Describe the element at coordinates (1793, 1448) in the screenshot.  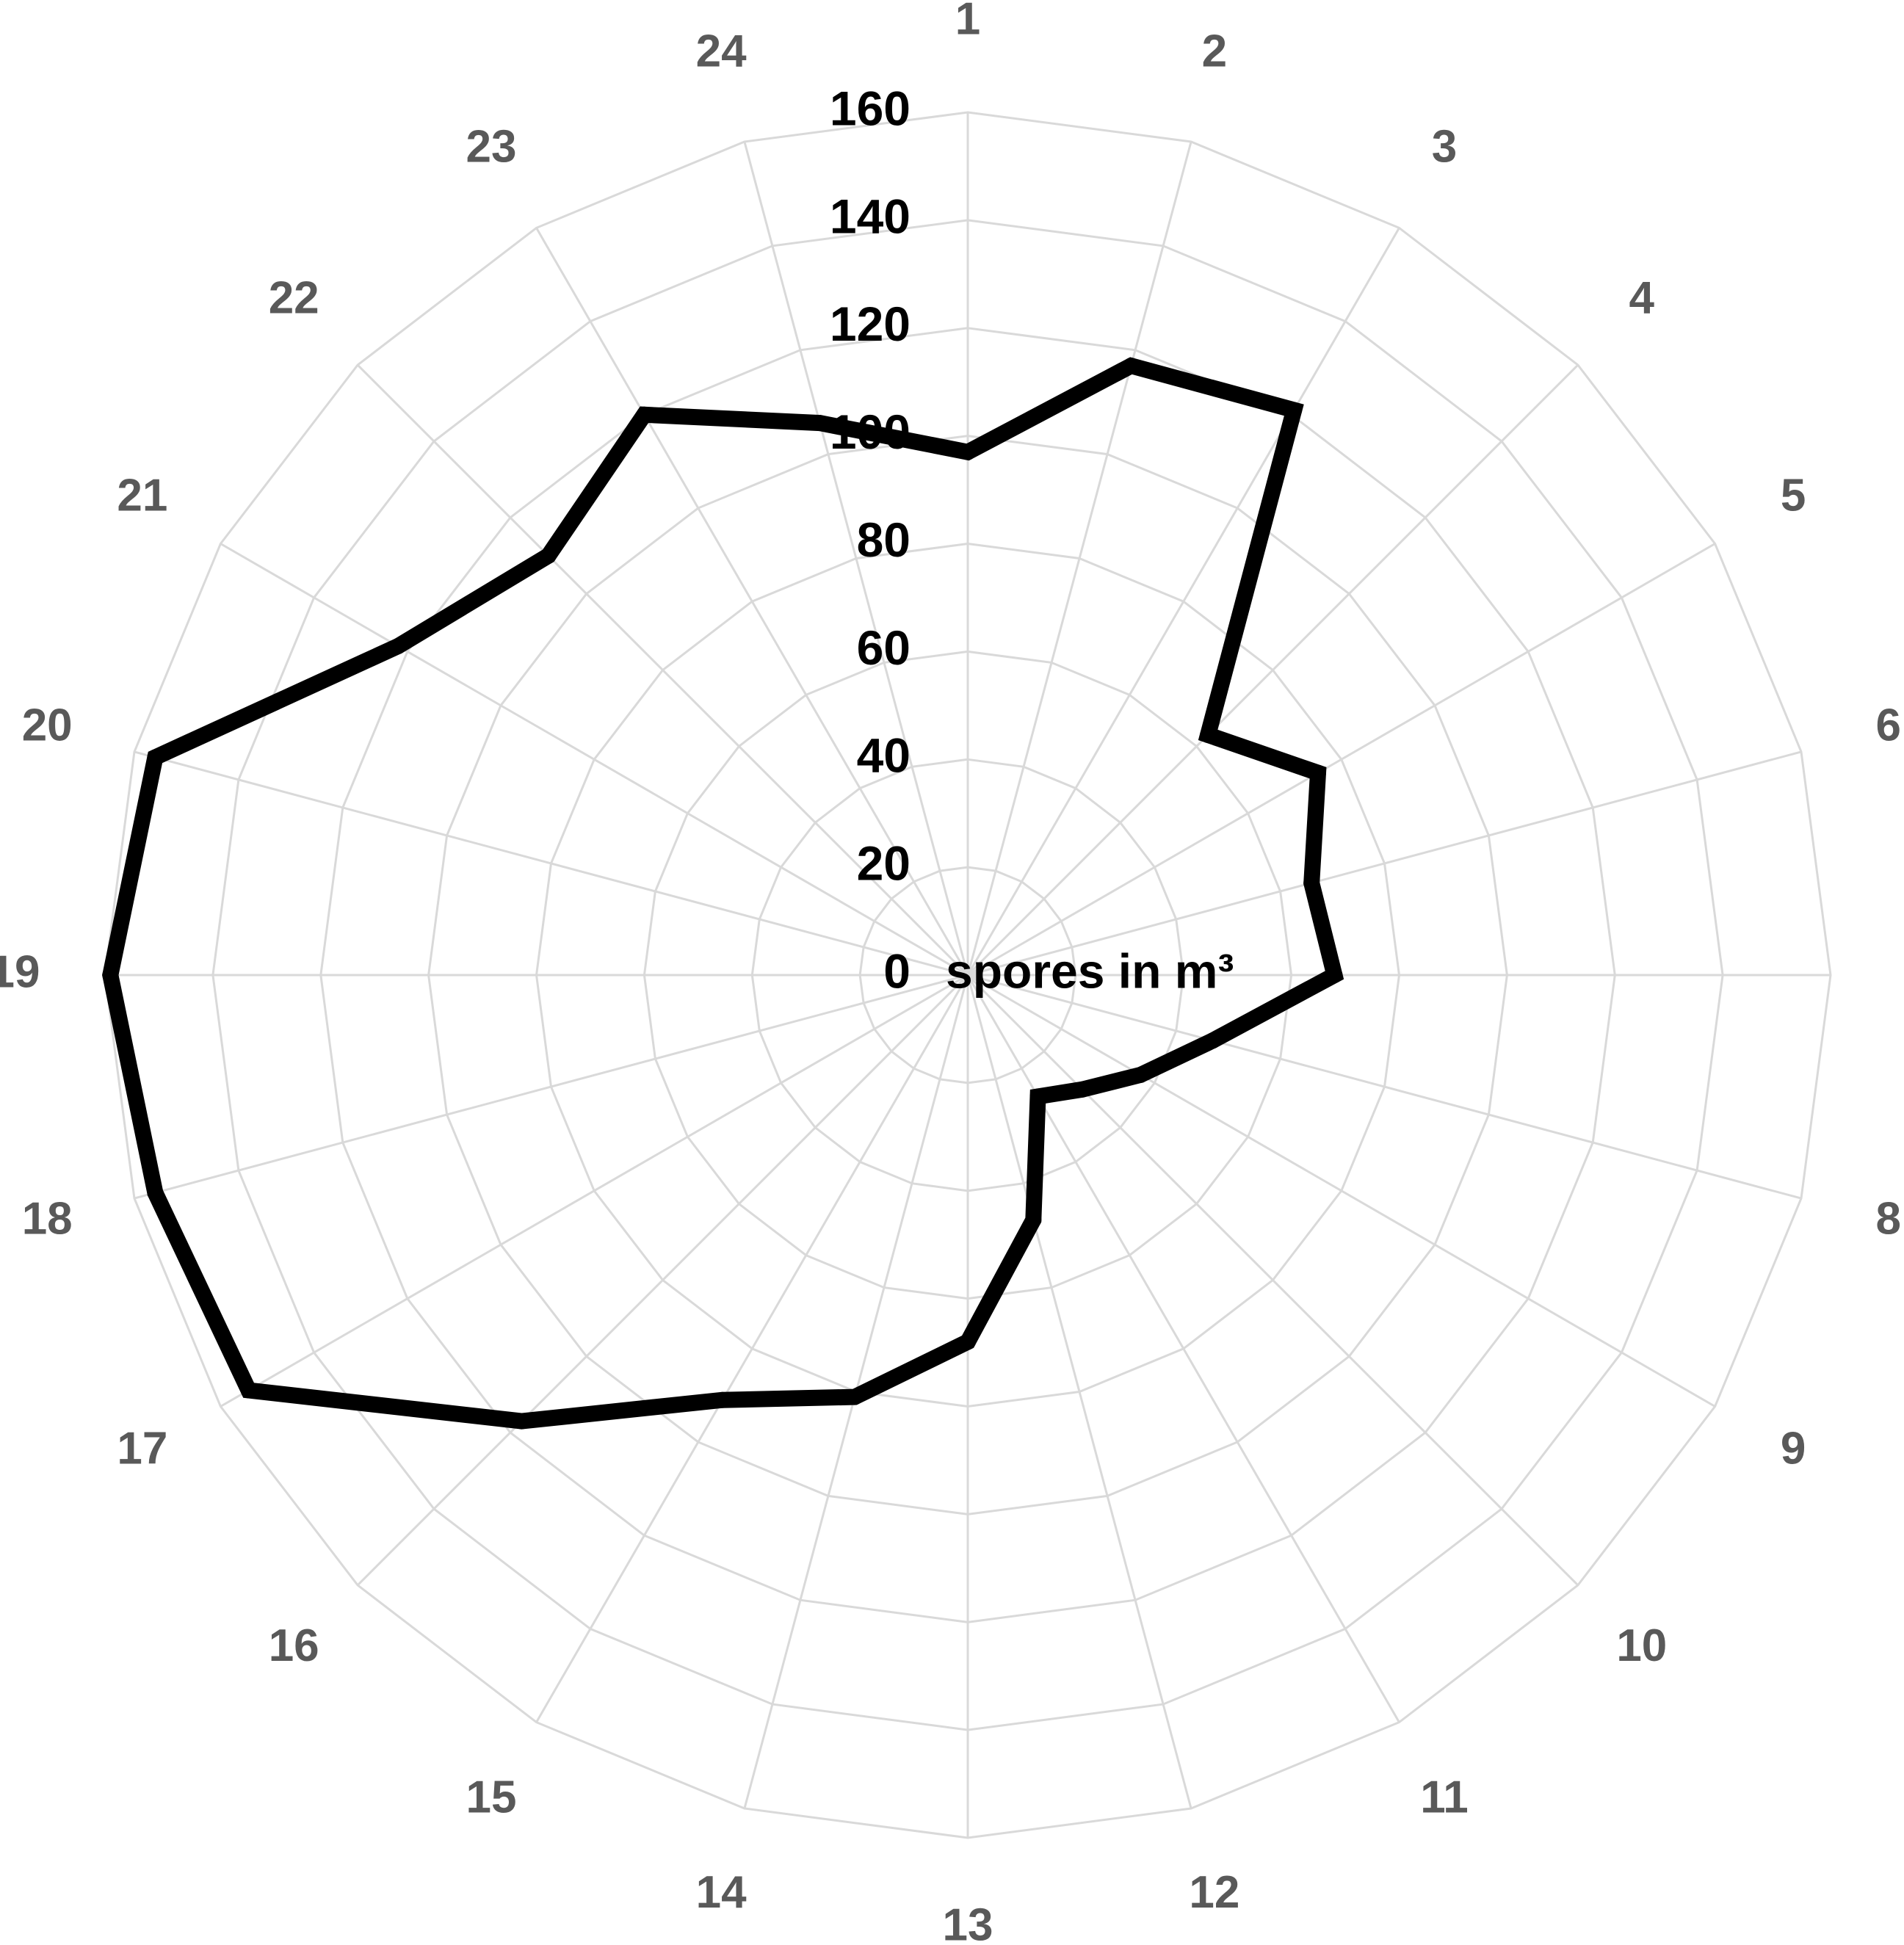
I see `category-label-9: 9` at that location.